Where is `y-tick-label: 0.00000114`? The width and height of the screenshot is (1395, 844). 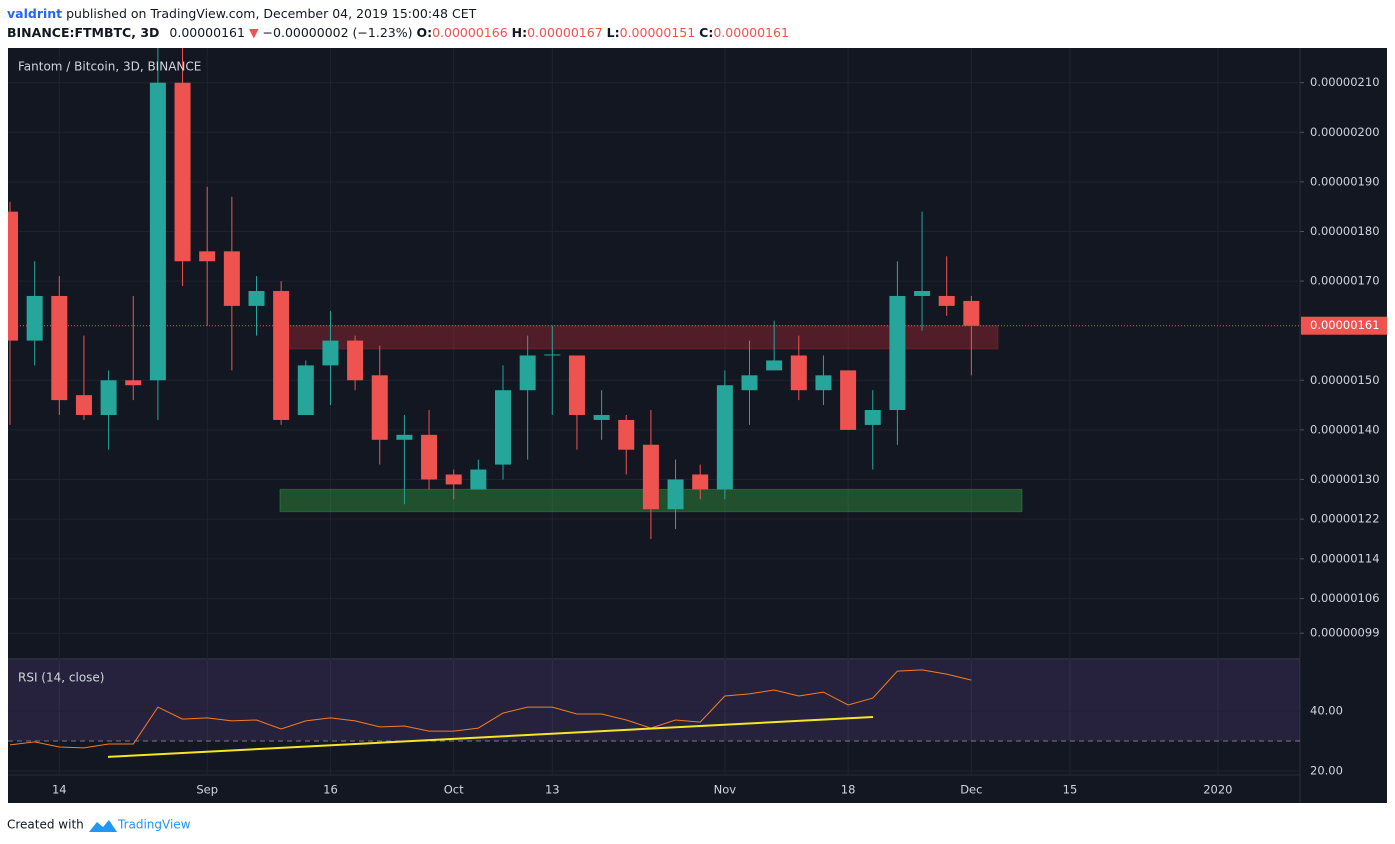
y-tick-label: 0.00000114 is located at coordinates (1345, 558).